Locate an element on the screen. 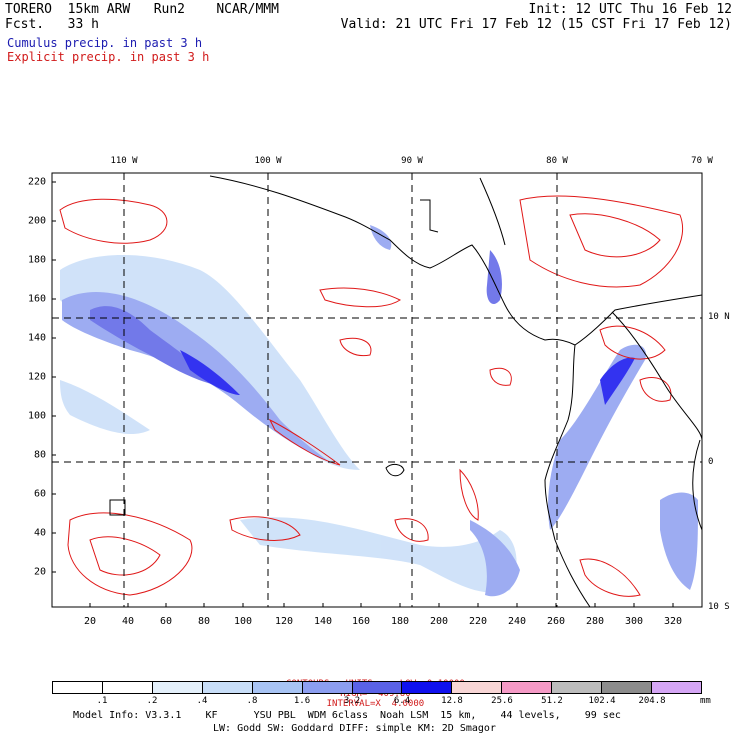  x-tick-label: 100 is located at coordinates (243, 621).